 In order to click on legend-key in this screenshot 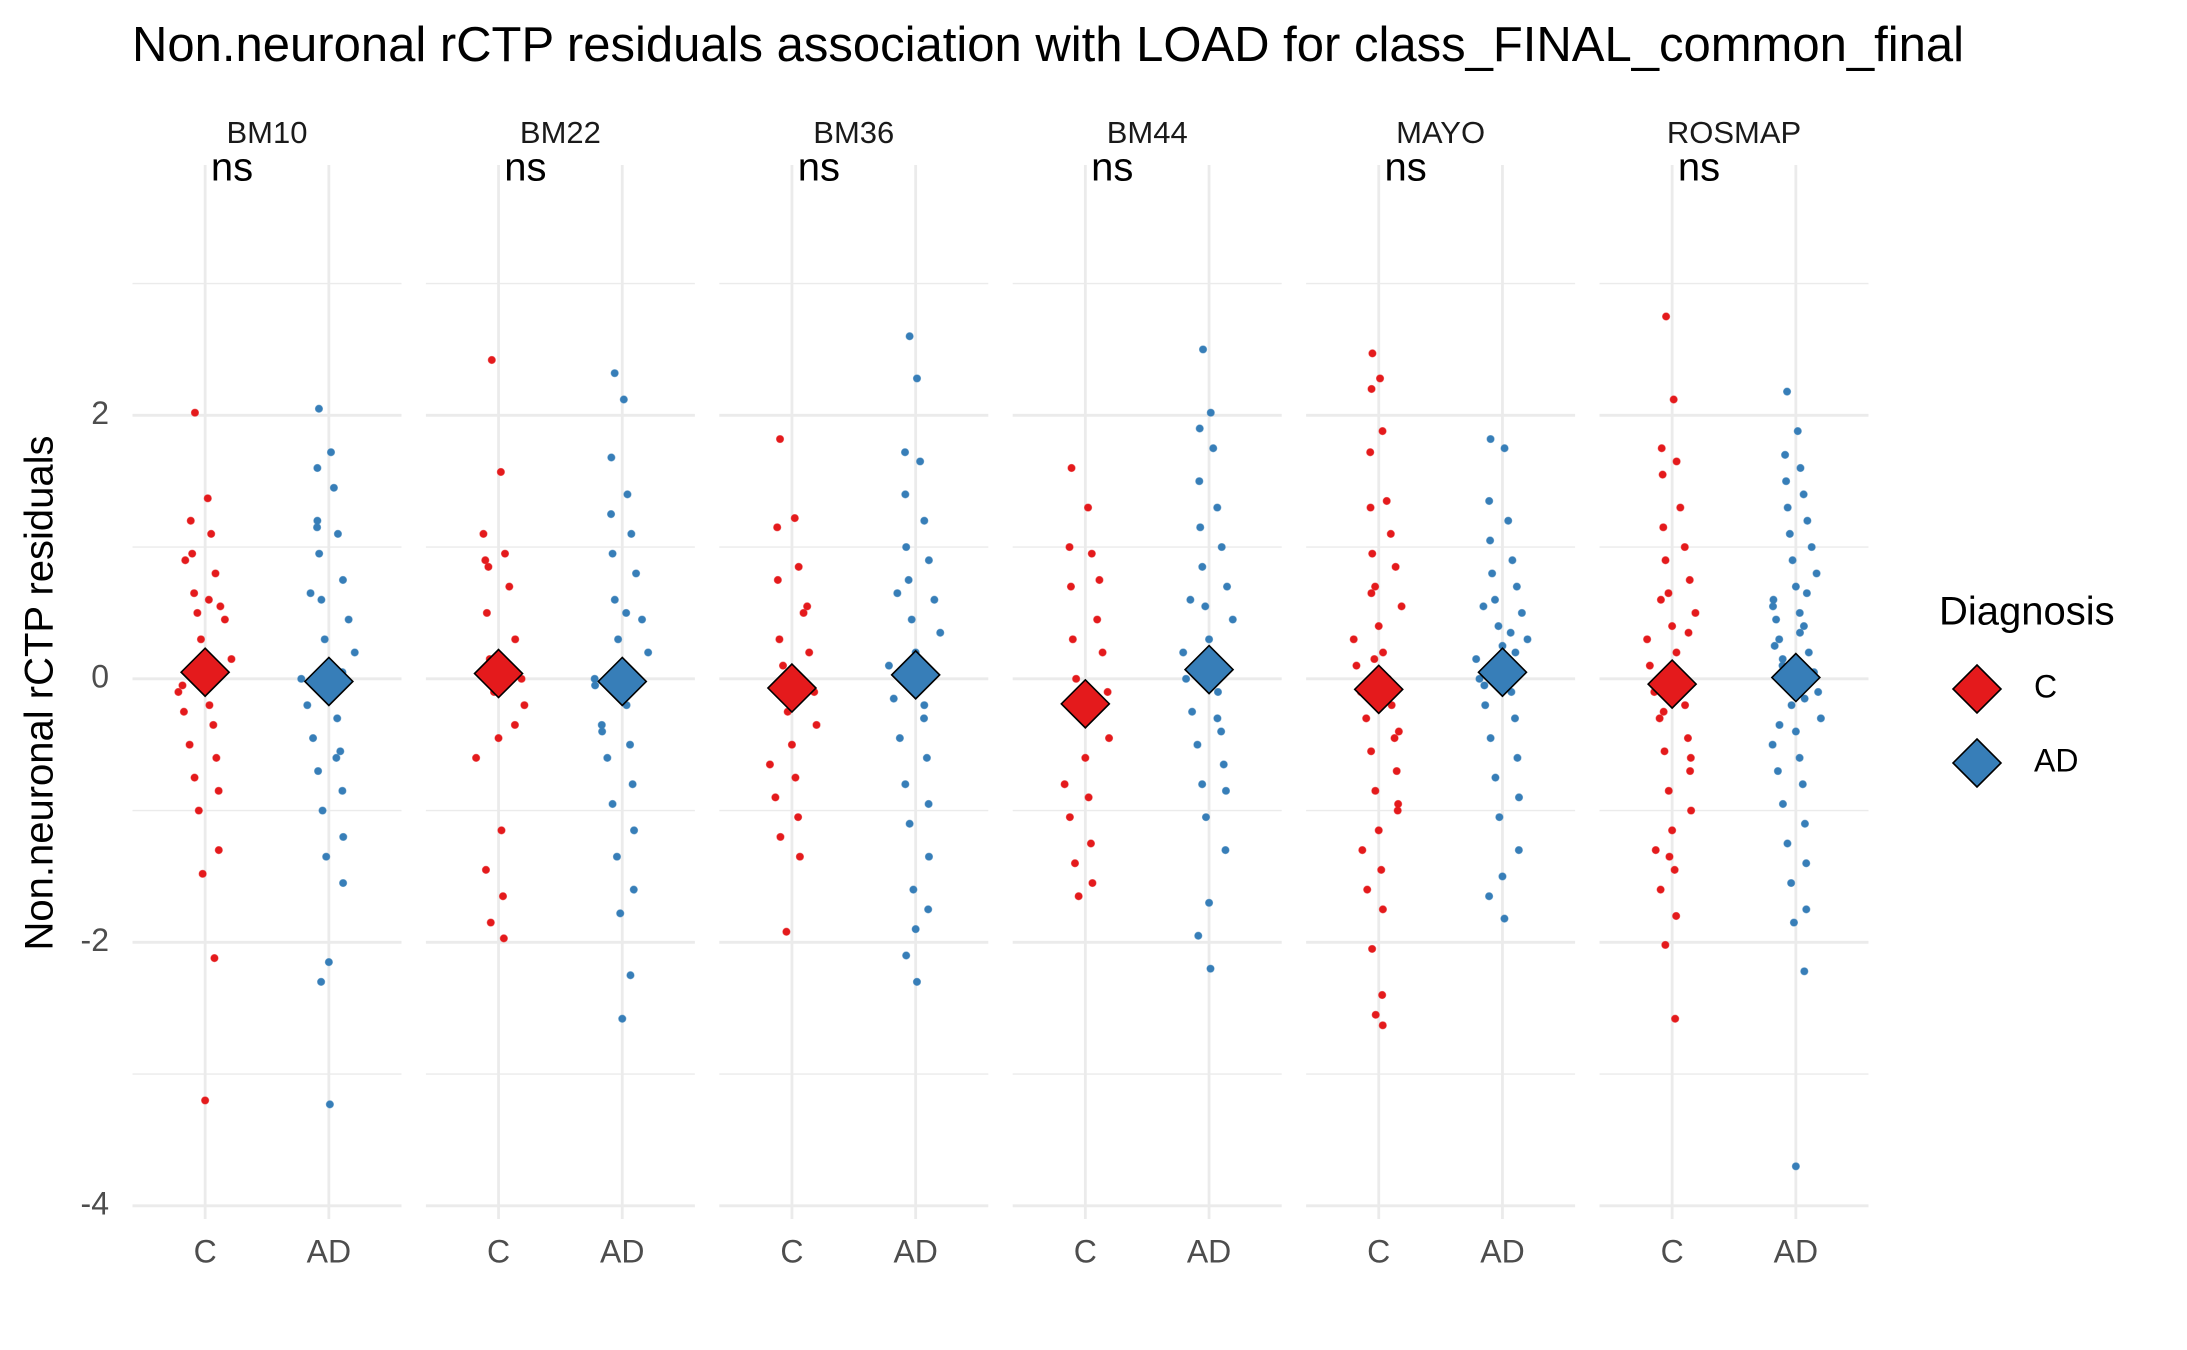, I will do `click(1977, 763)`.